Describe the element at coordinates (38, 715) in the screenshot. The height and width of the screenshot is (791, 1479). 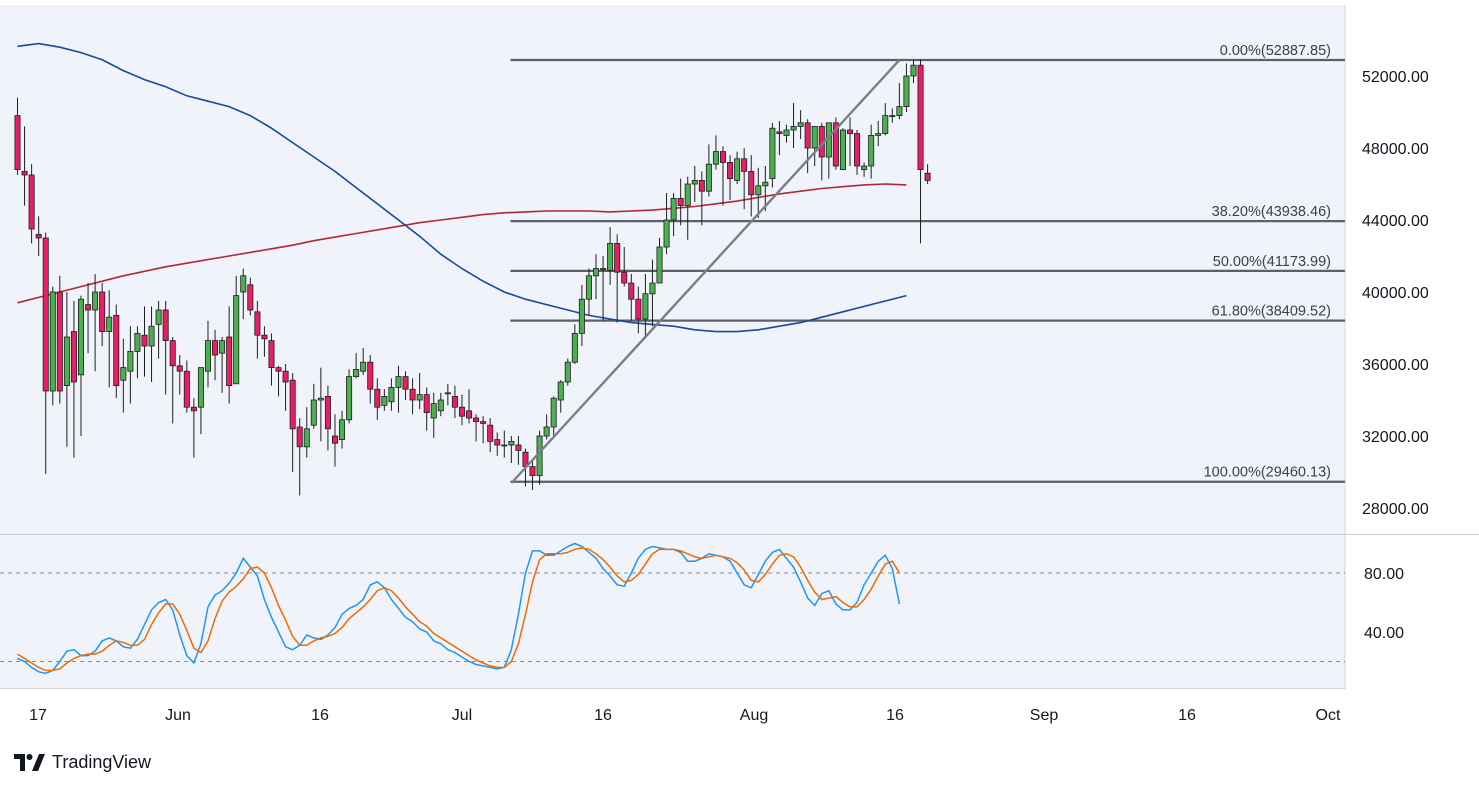
I see `time-tick-label: 17` at that location.